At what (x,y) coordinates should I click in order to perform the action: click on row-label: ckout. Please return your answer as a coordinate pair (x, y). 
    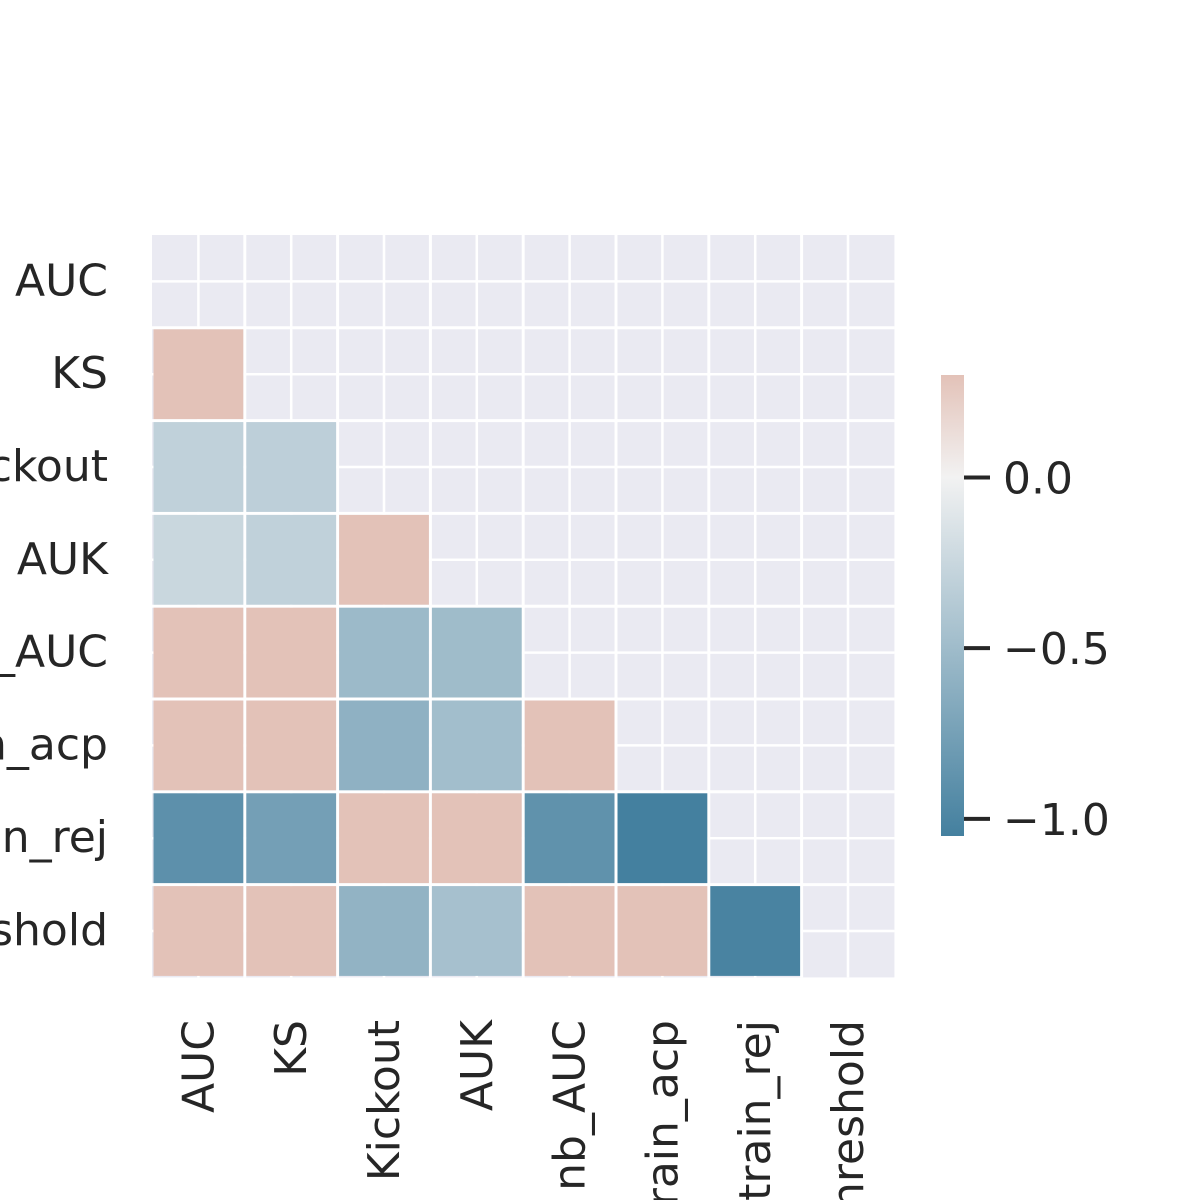
    Looking at the image, I should click on (54, 466).